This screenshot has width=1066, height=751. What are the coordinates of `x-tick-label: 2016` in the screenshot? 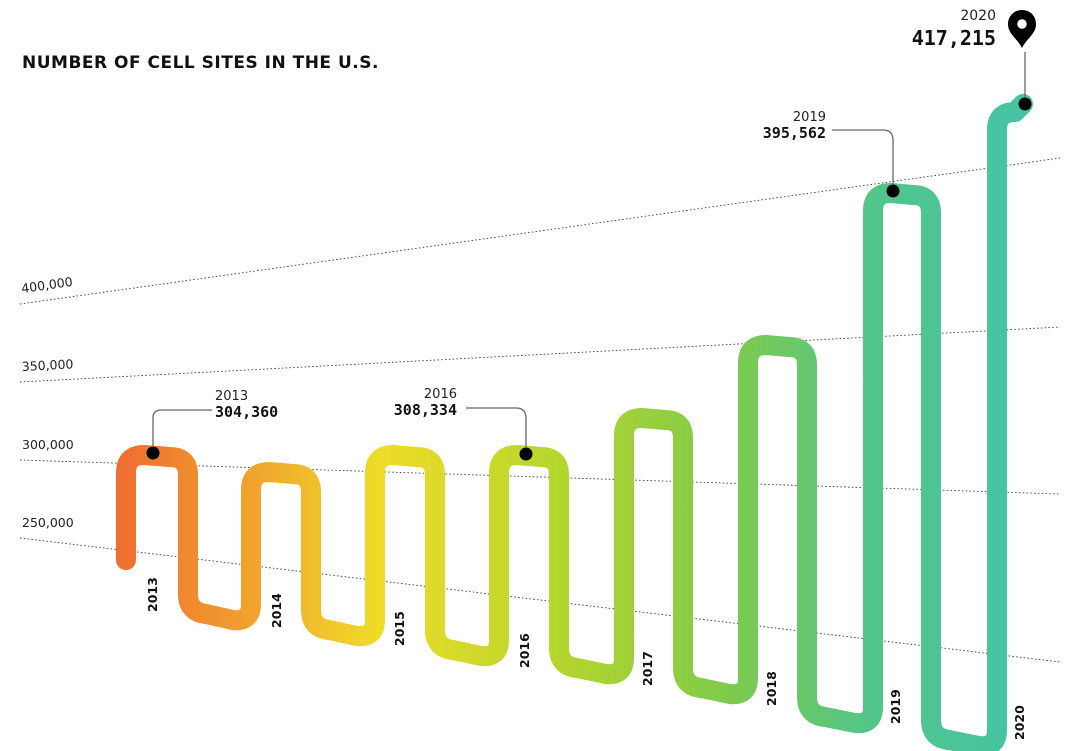 It's located at (524, 650).